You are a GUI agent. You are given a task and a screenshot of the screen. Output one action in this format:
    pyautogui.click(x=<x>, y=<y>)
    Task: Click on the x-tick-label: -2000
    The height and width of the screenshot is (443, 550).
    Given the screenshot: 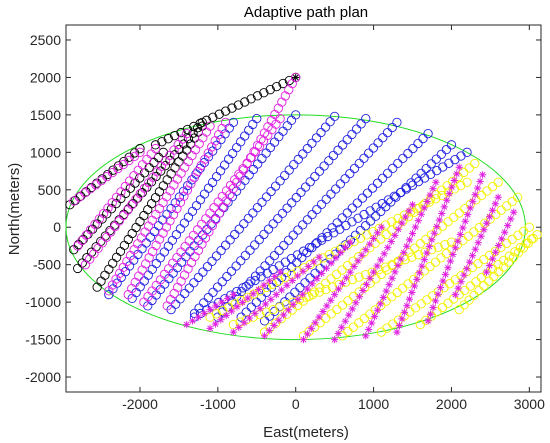 What is the action you would take?
    pyautogui.click(x=140, y=404)
    